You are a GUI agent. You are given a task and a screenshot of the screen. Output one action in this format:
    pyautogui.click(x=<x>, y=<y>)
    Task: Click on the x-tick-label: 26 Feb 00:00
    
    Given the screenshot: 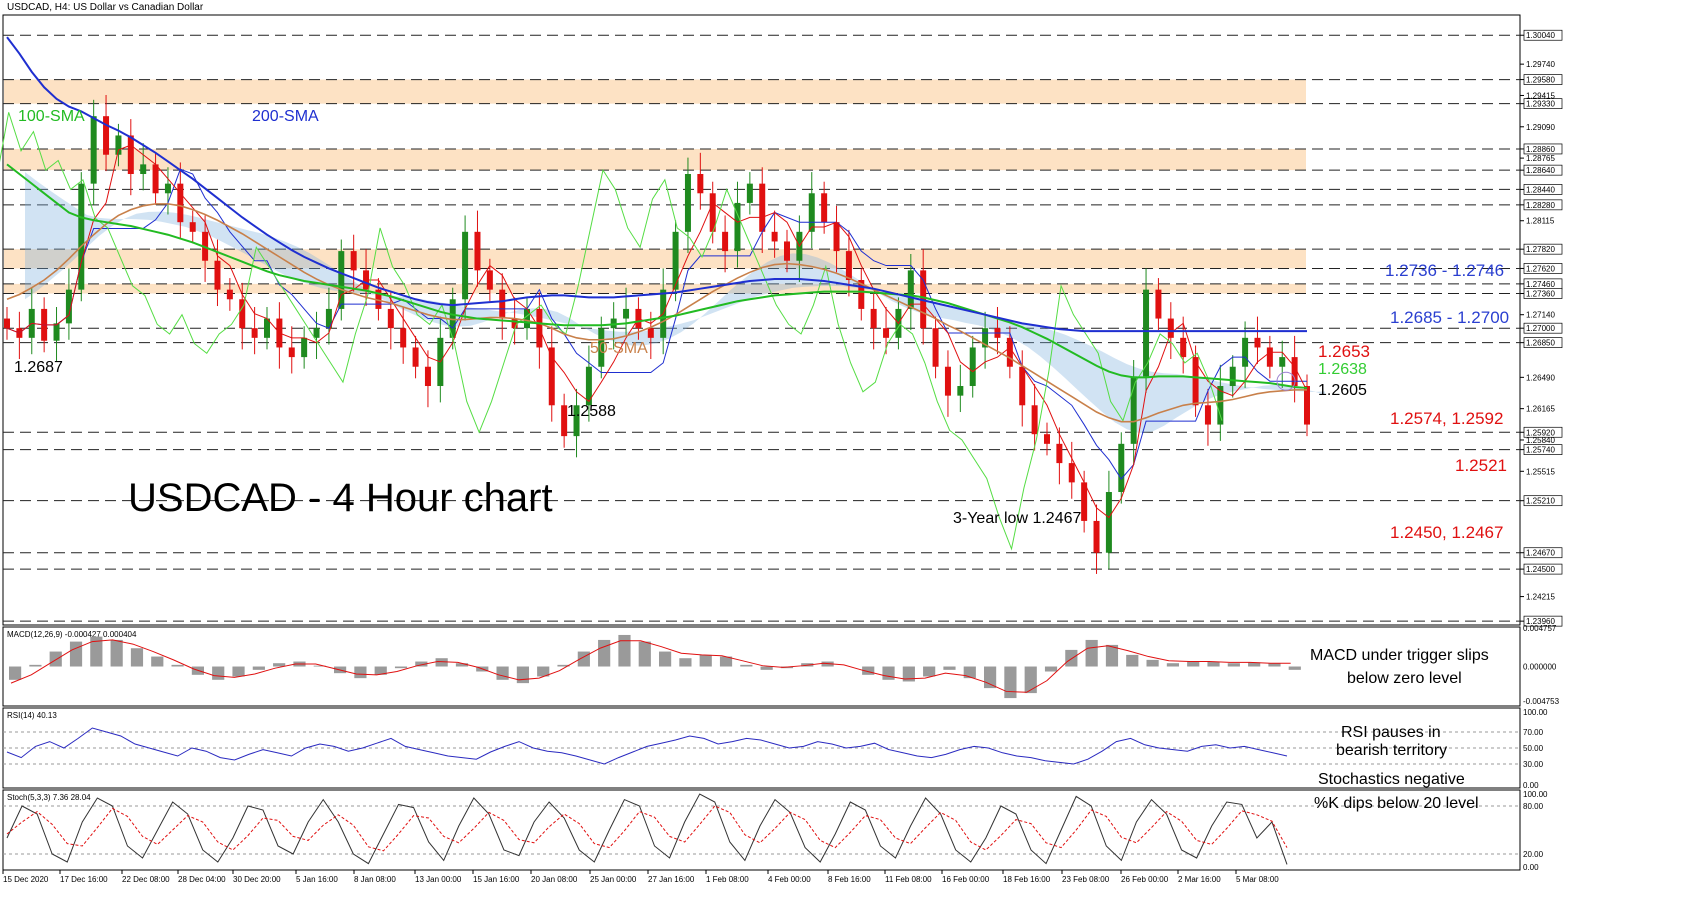 What is the action you would take?
    pyautogui.click(x=1145, y=879)
    